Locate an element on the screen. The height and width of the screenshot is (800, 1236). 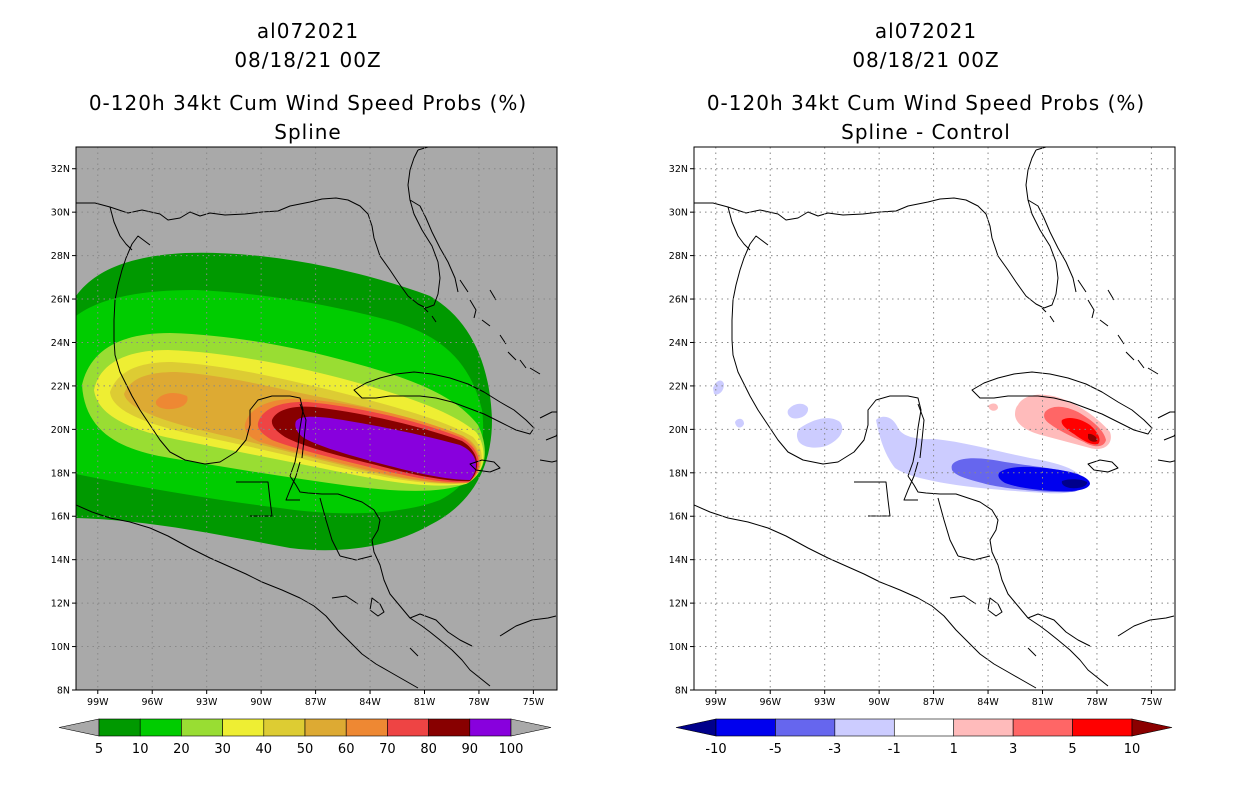
panel-subtitle: Spline - Control is located at coordinates (926, 132).